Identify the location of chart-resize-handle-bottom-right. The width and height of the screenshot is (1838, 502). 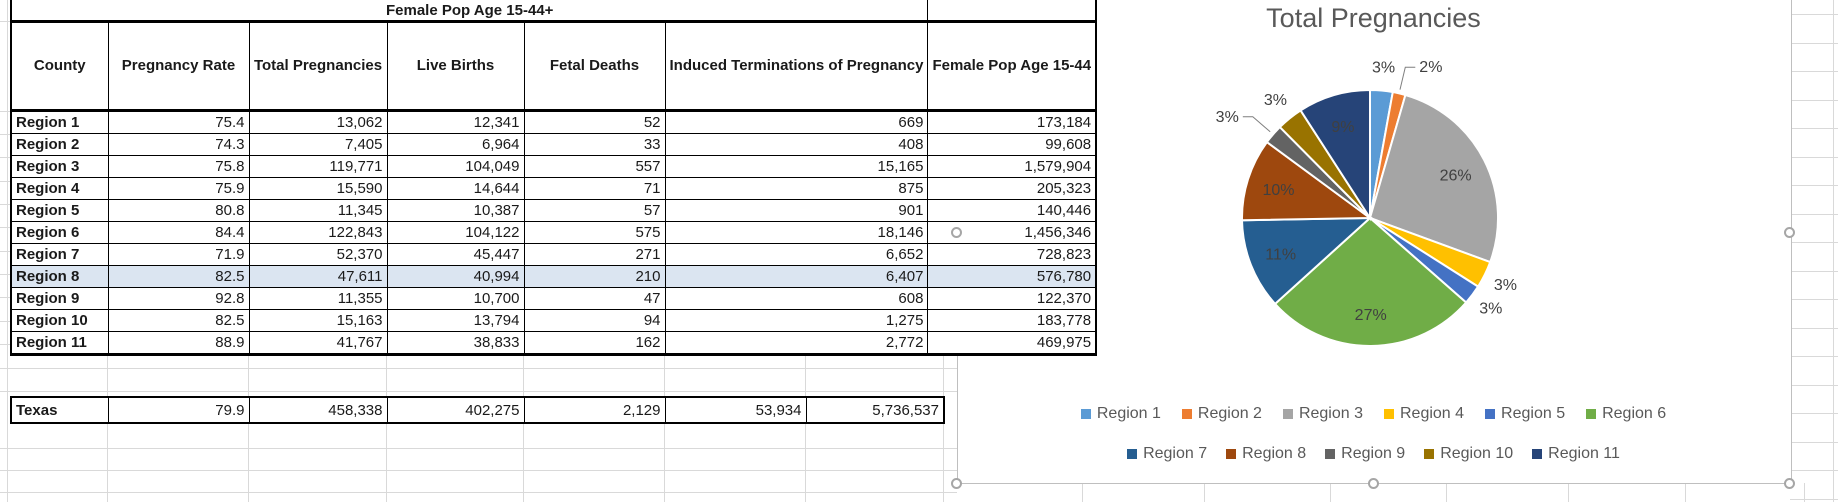
(1789, 483).